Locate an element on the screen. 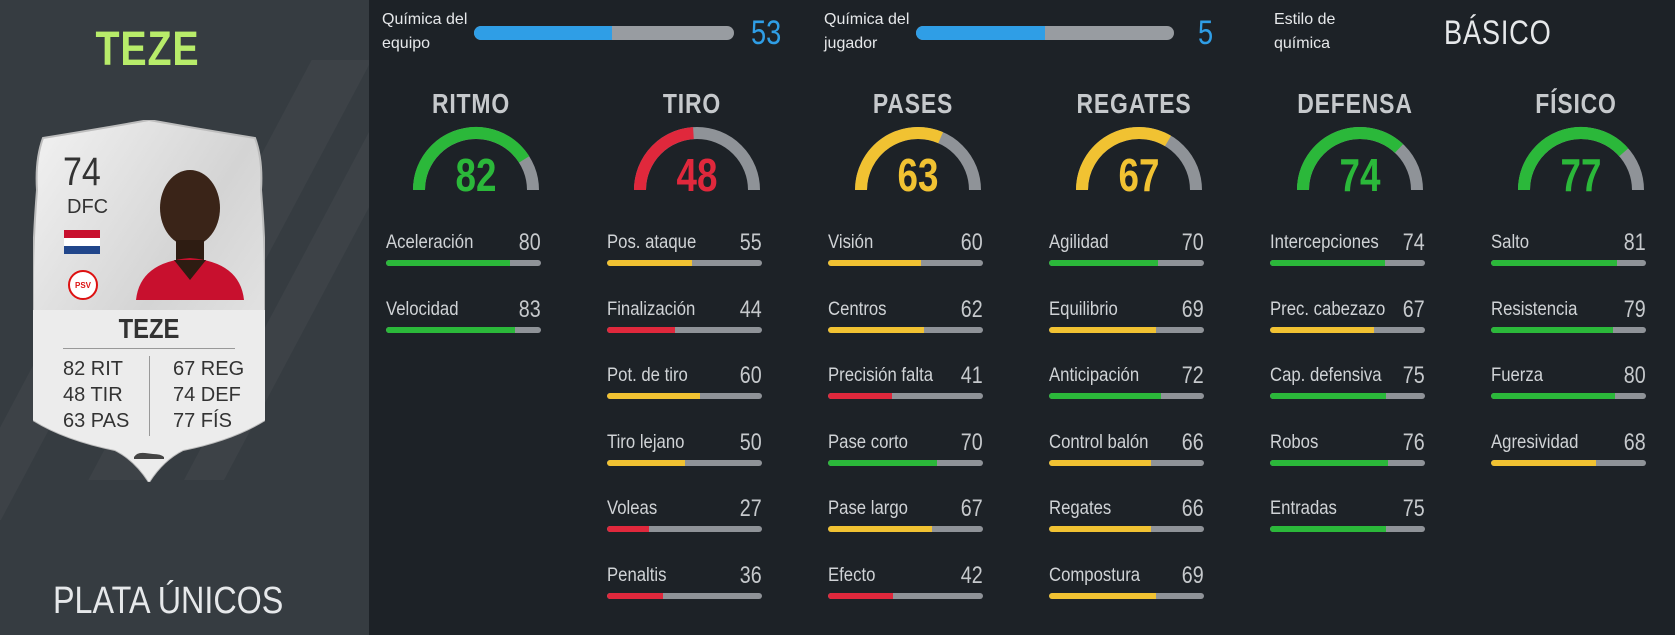 Image resolution: width=1675 pixels, height=635 pixels. stat-value: 41 is located at coordinates (972, 375).